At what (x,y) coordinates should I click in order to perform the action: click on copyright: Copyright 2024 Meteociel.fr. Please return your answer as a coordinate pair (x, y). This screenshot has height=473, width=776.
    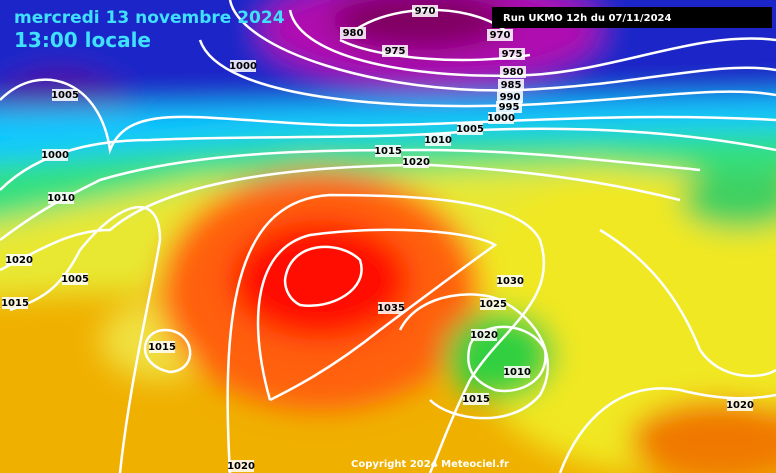
    Looking at the image, I should click on (430, 464).